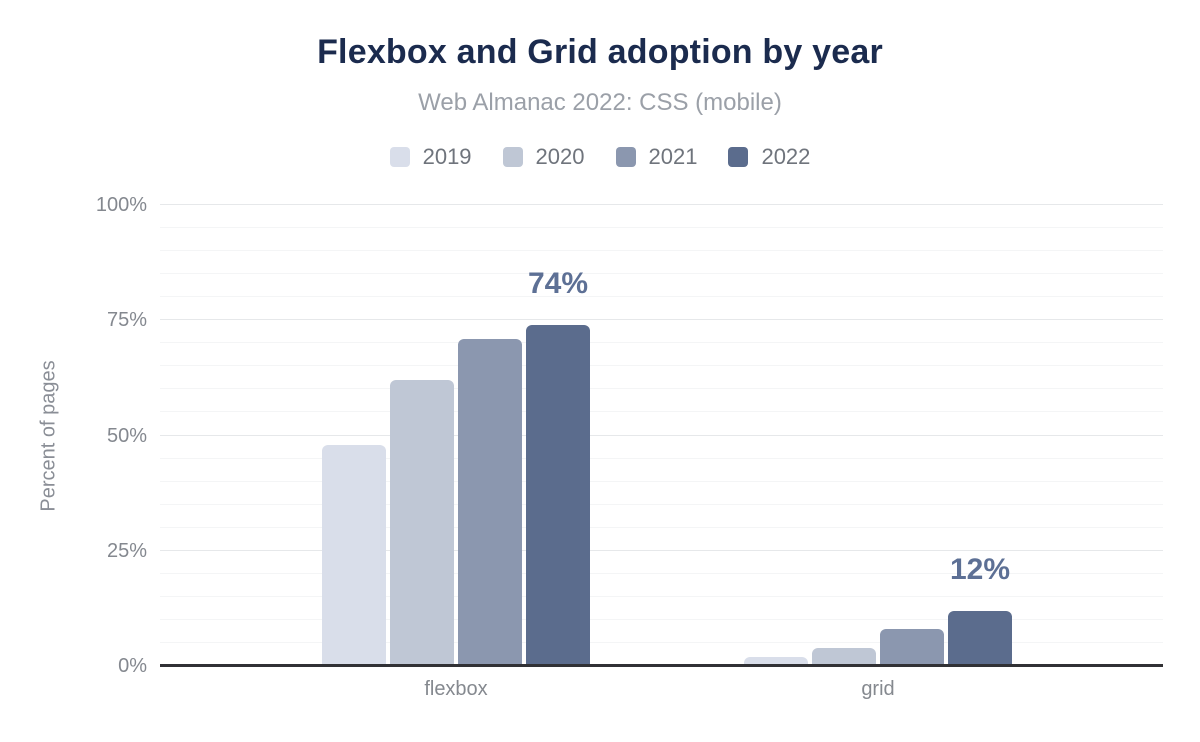 The height and width of the screenshot is (742, 1200). What do you see at coordinates (422, 523) in the screenshot?
I see `bar-flexbox-2020` at bounding box center [422, 523].